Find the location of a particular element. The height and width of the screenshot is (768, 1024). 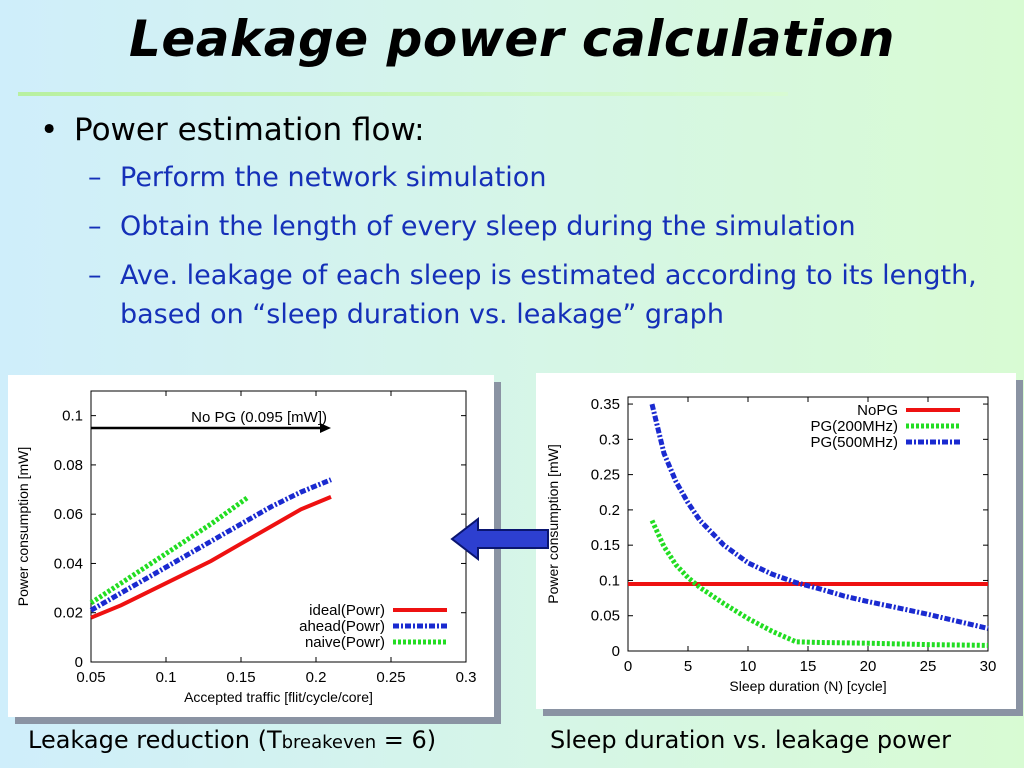

x-tick-label: 0.2 is located at coordinates (316, 677).